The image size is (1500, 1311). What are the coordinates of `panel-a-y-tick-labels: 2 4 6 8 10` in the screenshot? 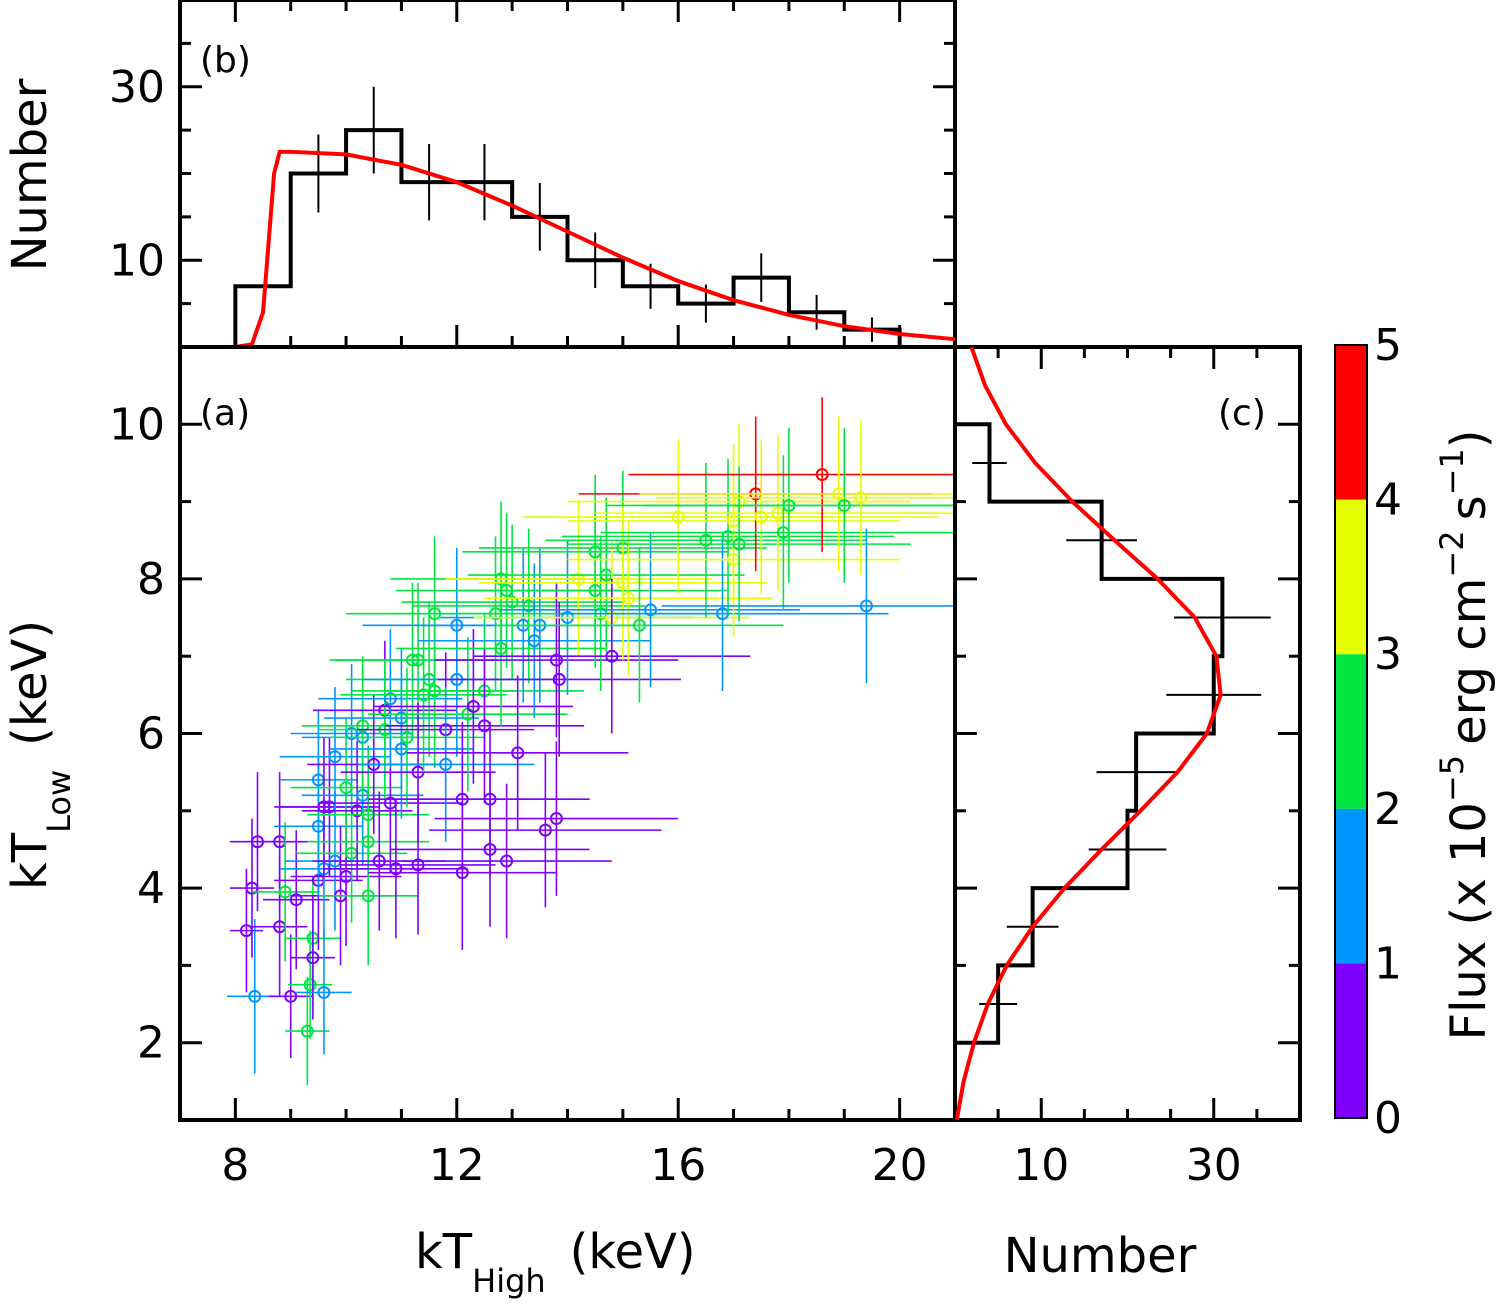 It's located at (137, 733).